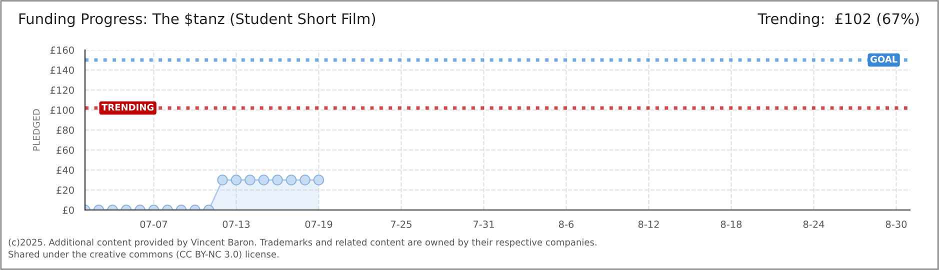 Image resolution: width=940 pixels, height=270 pixels. Describe the element at coordinates (65, 170) in the screenshot. I see `y-tick-label: £40` at that location.